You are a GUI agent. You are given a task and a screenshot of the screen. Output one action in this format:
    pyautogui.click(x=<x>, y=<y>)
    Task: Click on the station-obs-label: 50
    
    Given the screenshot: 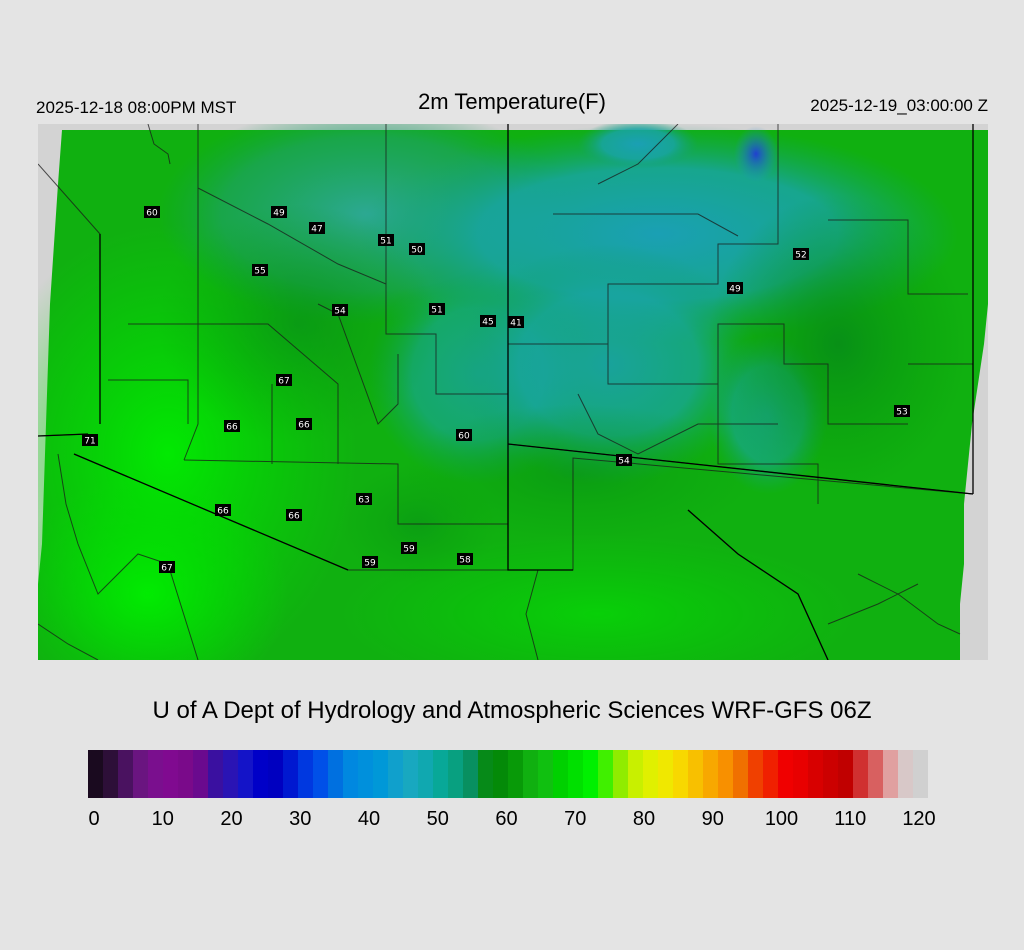 What is the action you would take?
    pyautogui.click(x=417, y=251)
    